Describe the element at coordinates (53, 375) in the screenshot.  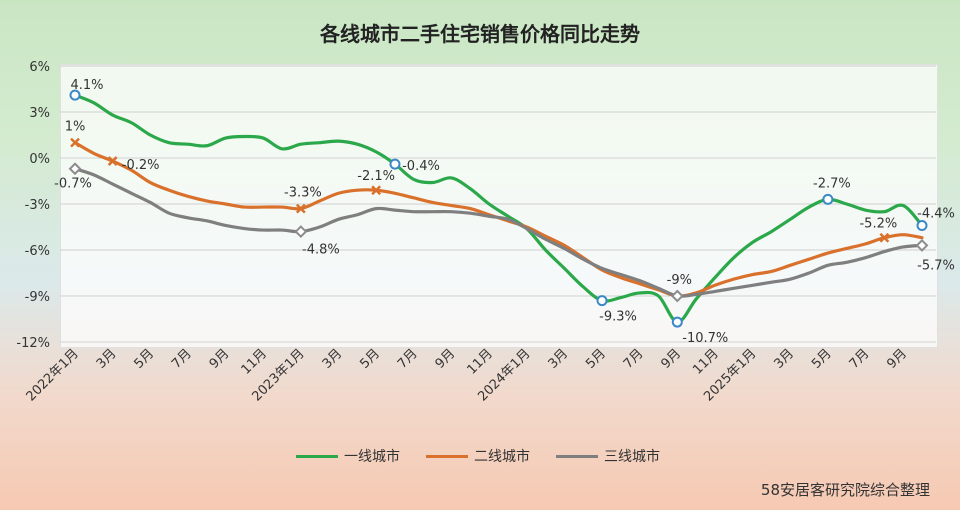
I see `x-tick-label: 2022年1月` at that location.